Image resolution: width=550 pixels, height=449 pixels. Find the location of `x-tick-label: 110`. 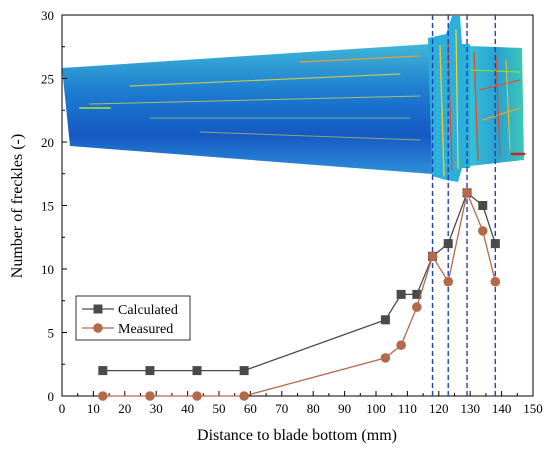

x-tick-label: 110 is located at coordinates (407, 408).